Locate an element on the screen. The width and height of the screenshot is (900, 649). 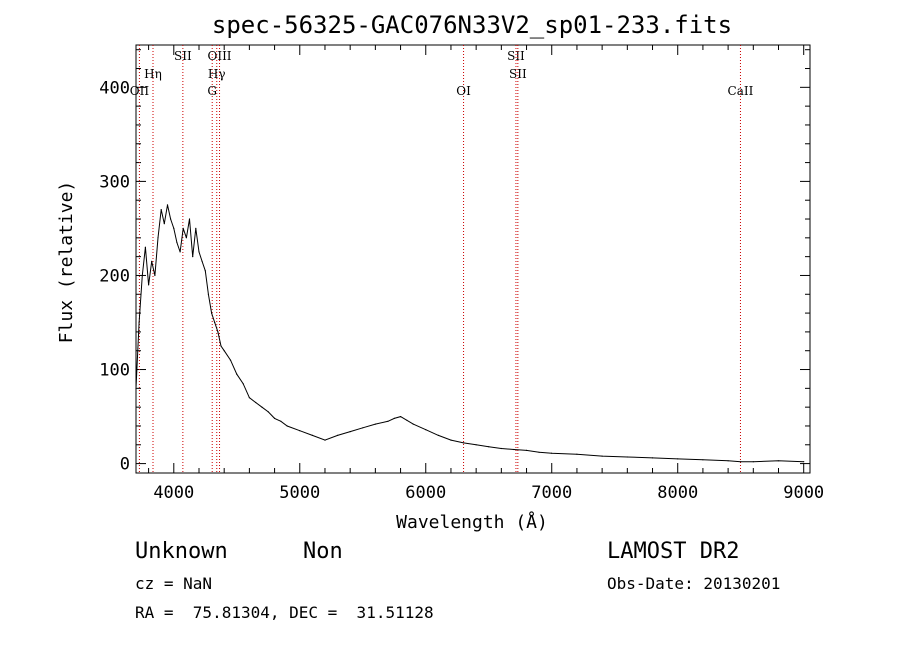
observation-date: Obs-Date: 20130201 is located at coordinates (694, 583).